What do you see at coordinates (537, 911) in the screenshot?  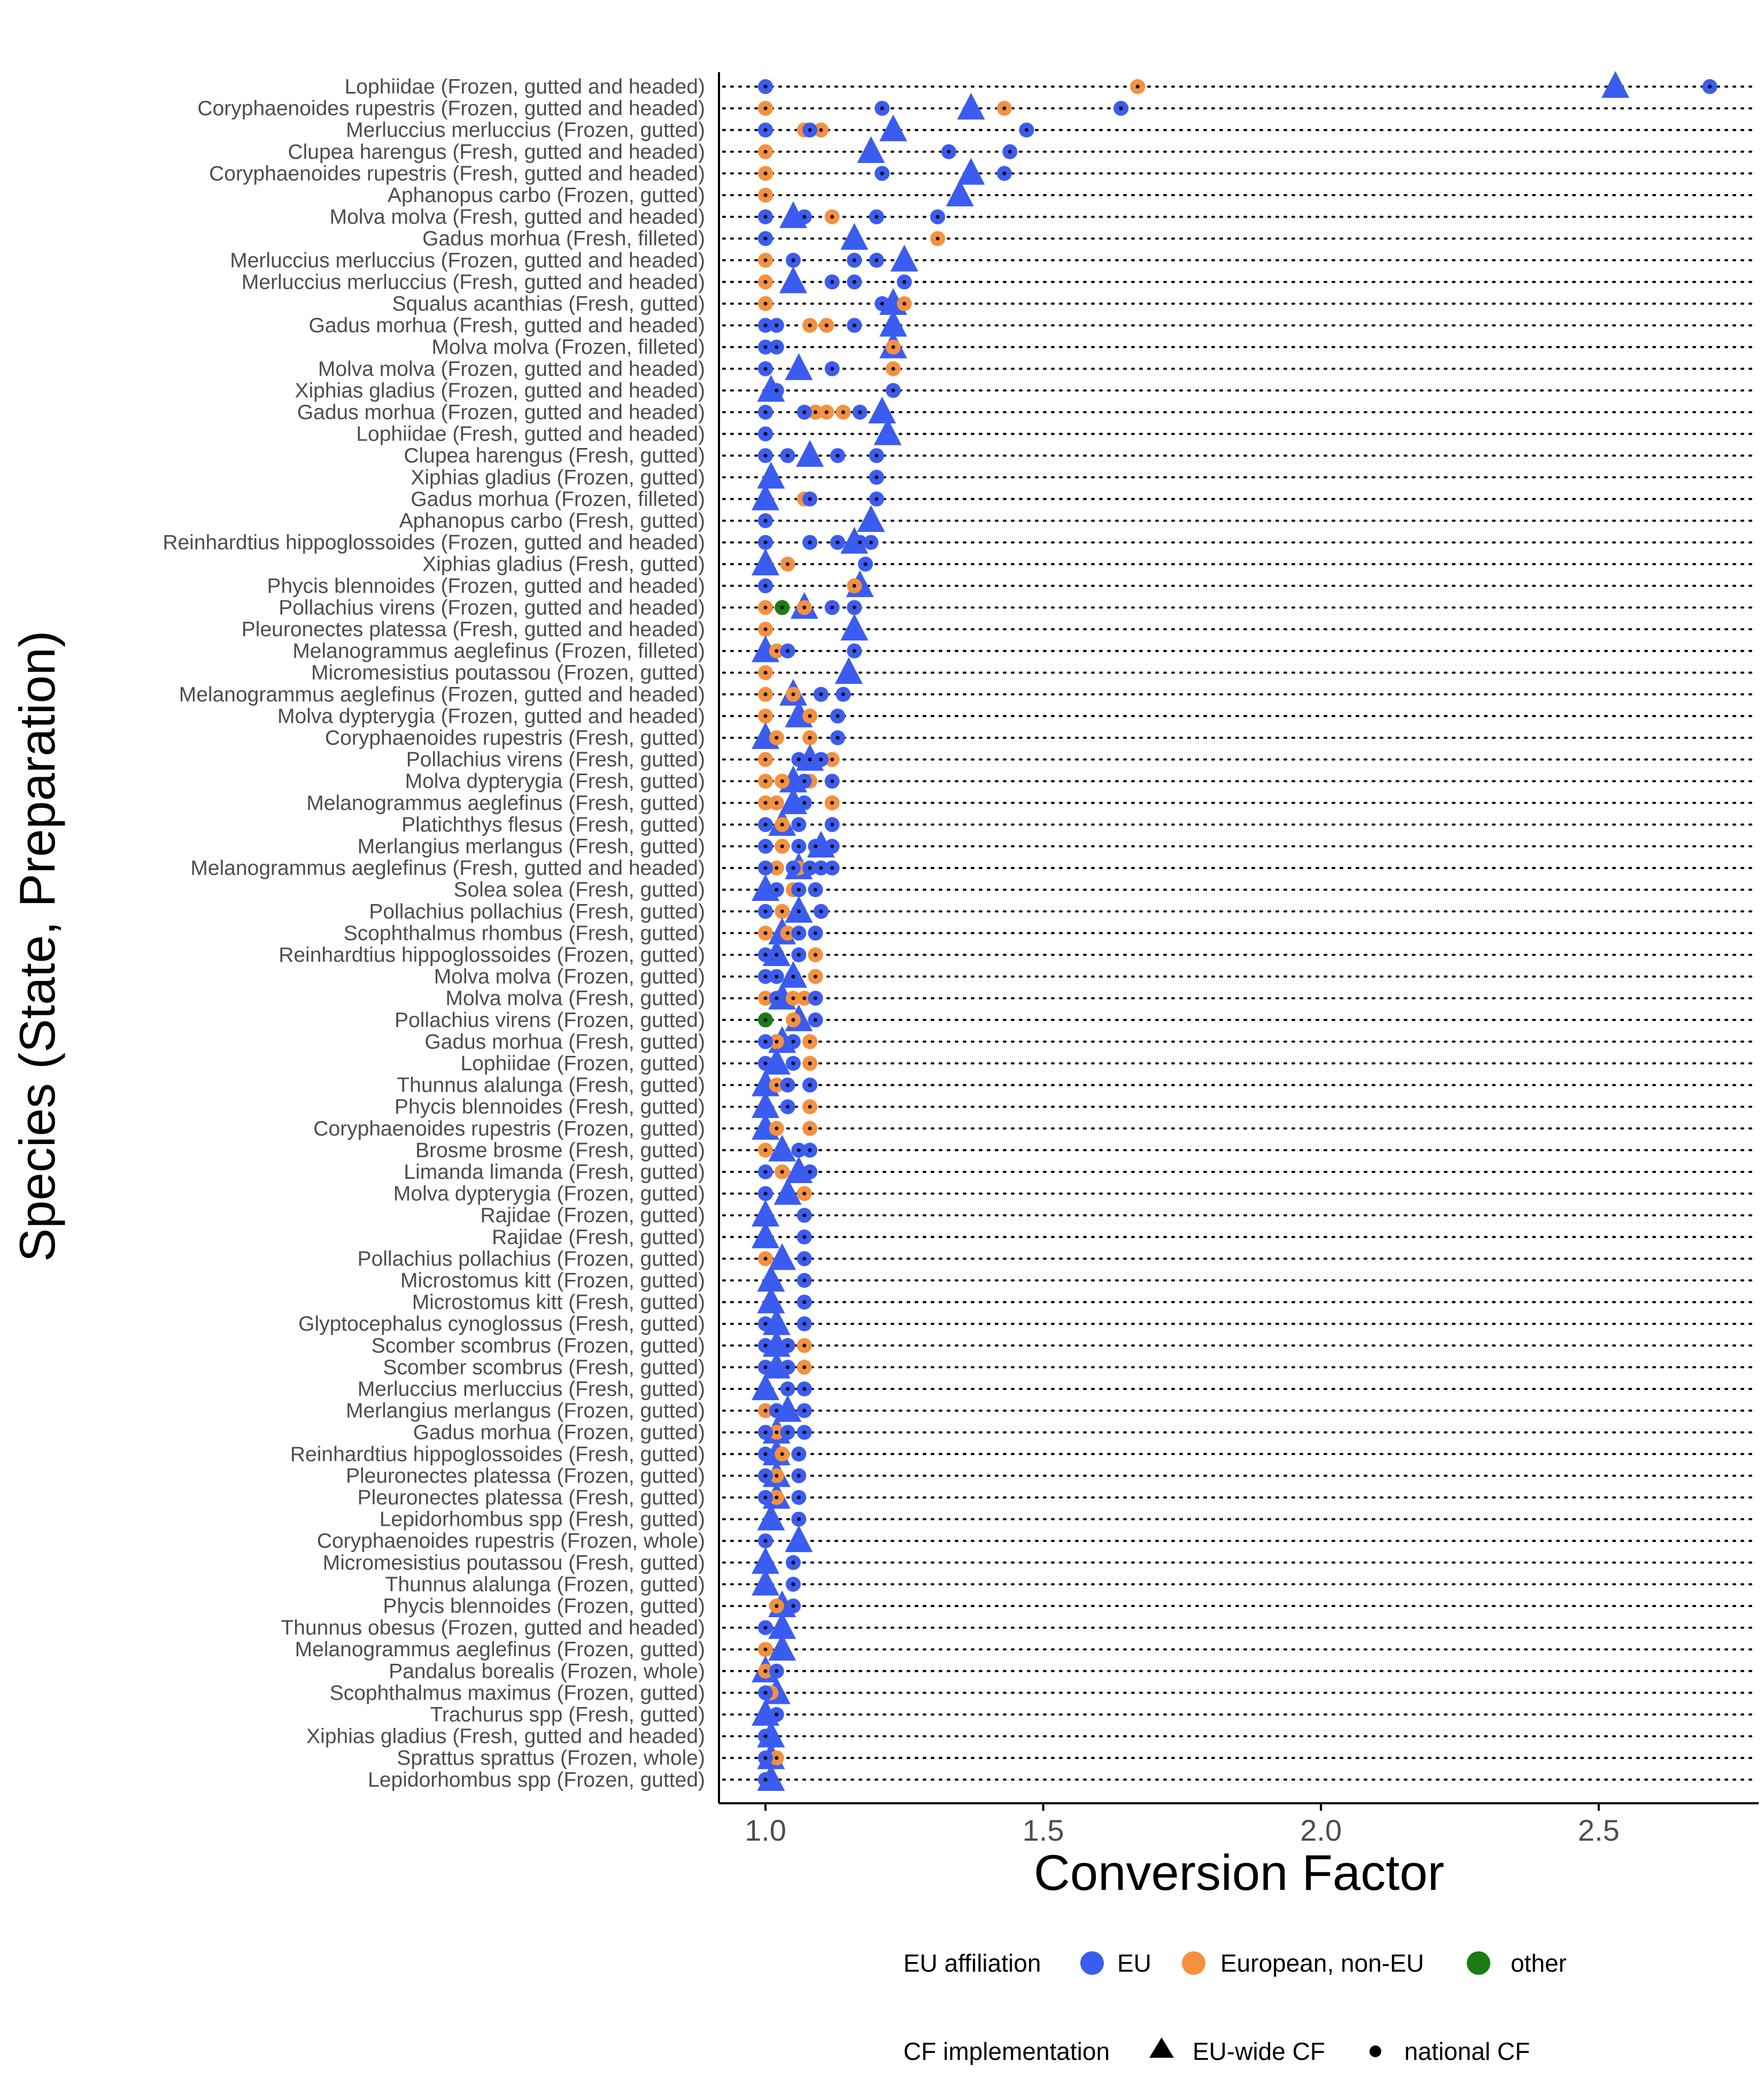 I see `category-label: Pollachius pollachius (Fresh, gutted)` at bounding box center [537, 911].